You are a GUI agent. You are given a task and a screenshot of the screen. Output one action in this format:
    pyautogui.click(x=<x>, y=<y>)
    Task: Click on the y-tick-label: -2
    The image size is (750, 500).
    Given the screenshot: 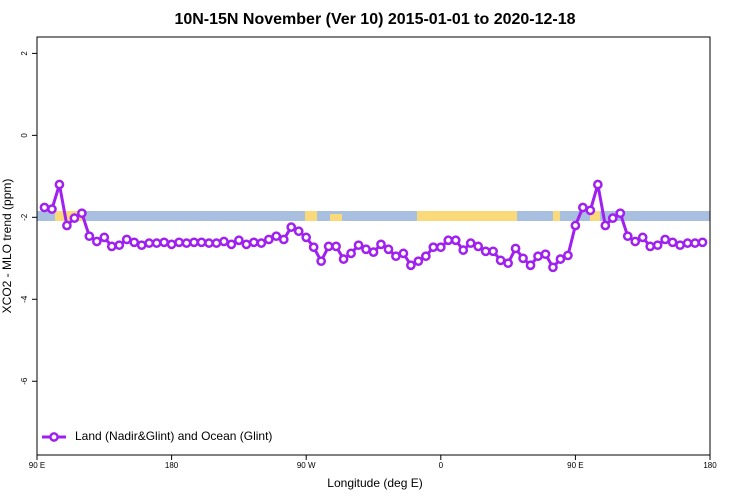 What is the action you would take?
    pyautogui.click(x=24, y=217)
    